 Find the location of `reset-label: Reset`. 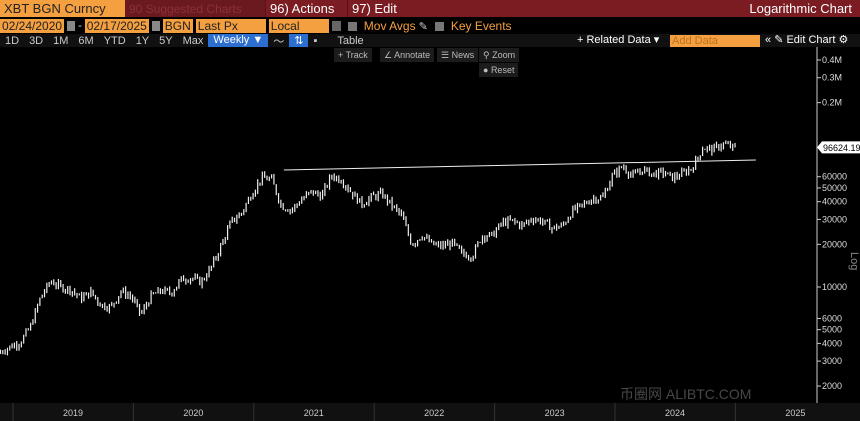

reset-label: Reset is located at coordinates (502, 70).